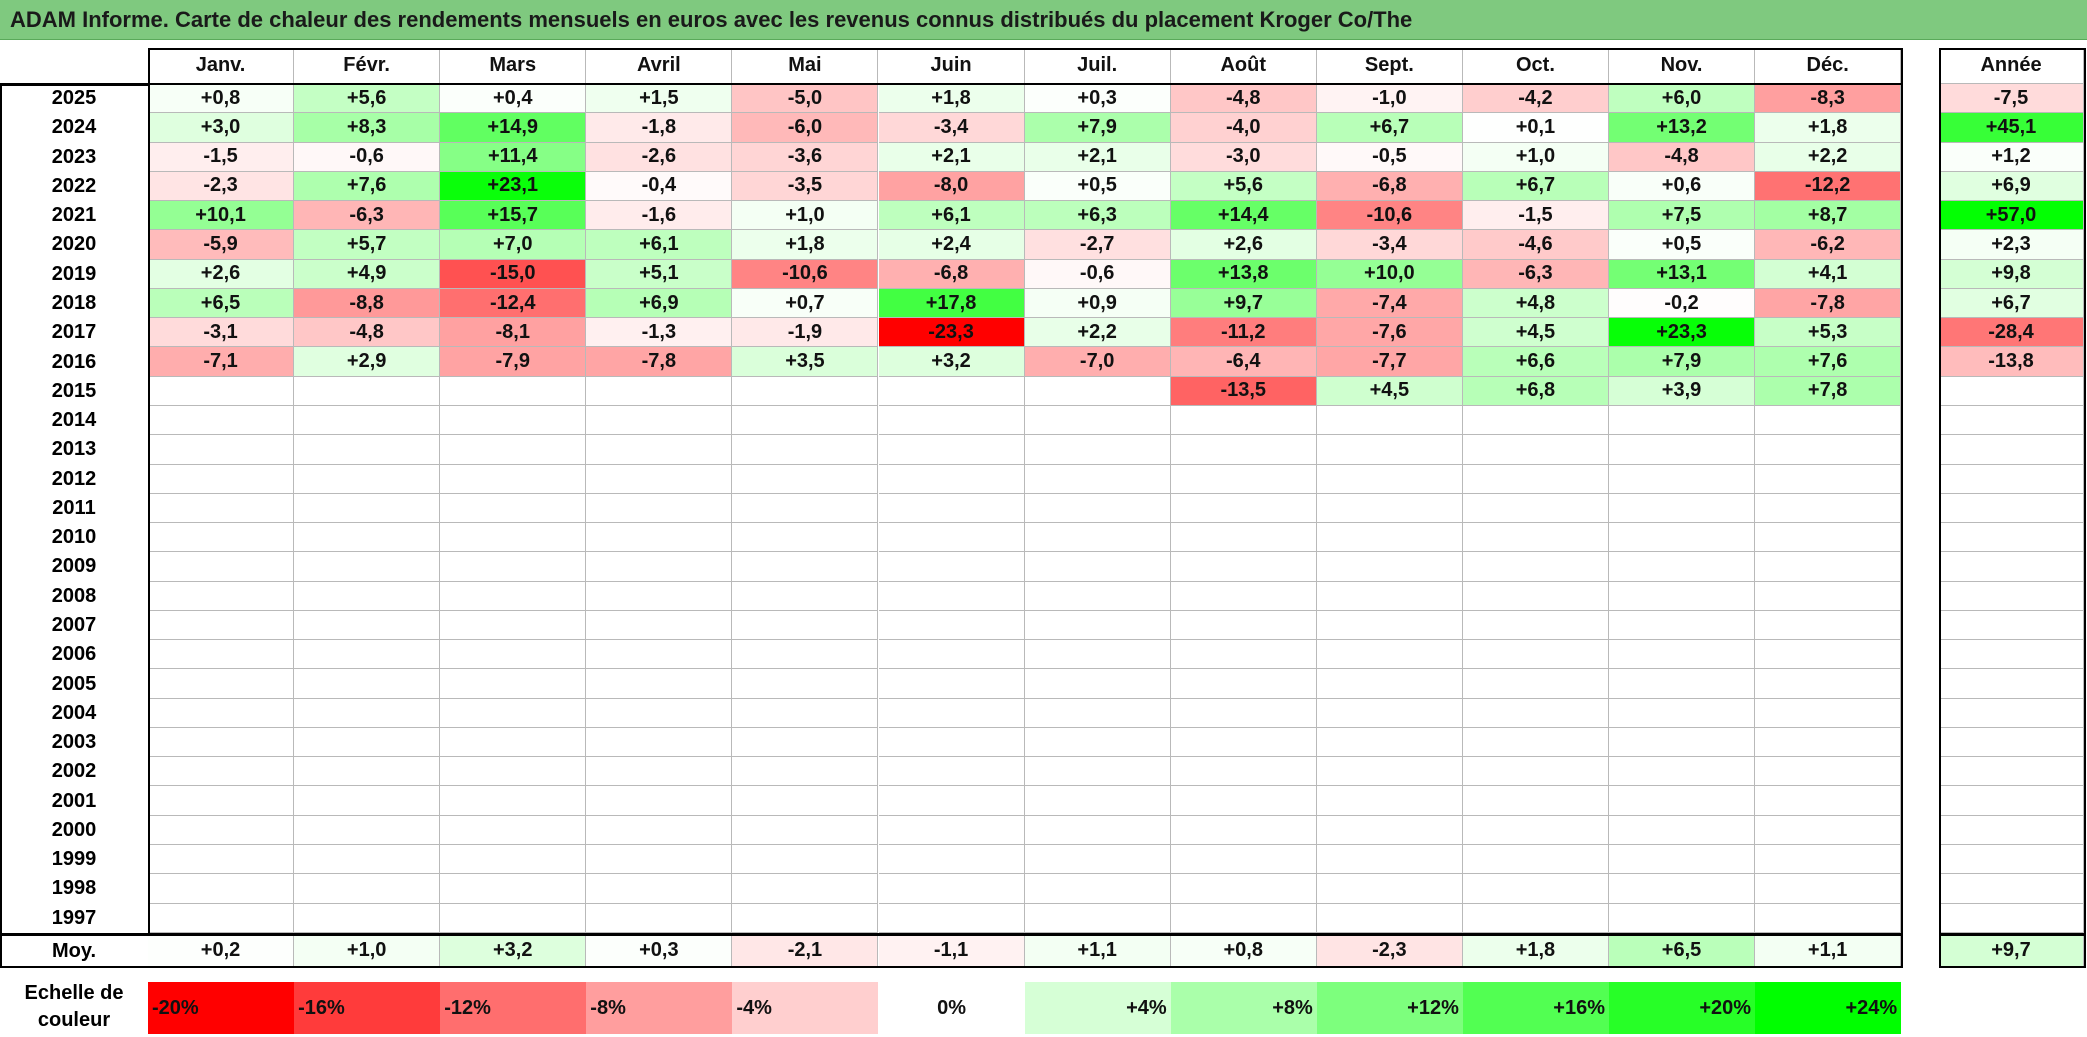 The height and width of the screenshot is (1037, 2087). What do you see at coordinates (74, 244) in the screenshot?
I see `year-label: 2020` at bounding box center [74, 244].